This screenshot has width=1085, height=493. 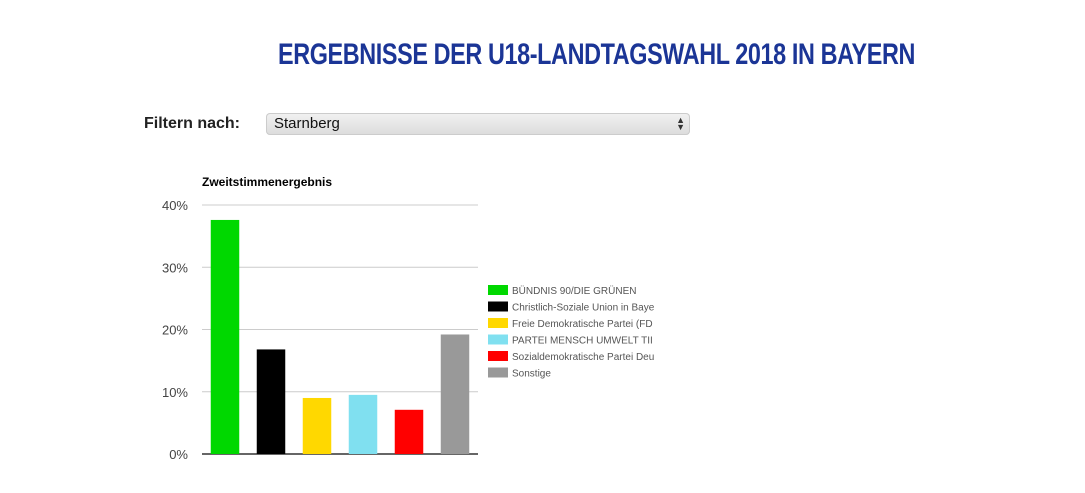 What do you see at coordinates (478, 124) in the screenshot?
I see `region-select: Starnberg ▲ ▼` at bounding box center [478, 124].